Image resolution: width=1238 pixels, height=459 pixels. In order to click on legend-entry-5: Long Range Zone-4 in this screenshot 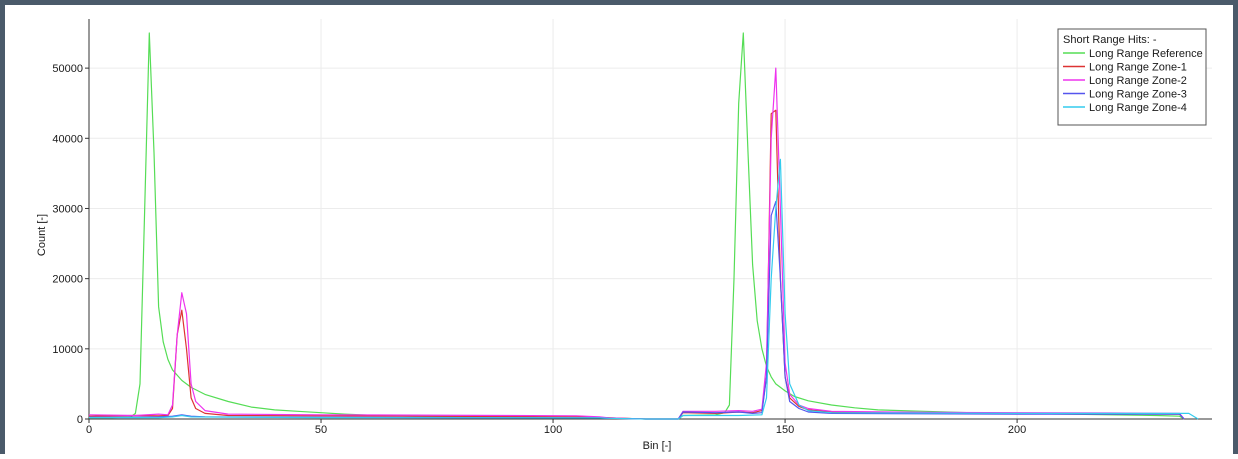, I will do `click(1138, 108)`.